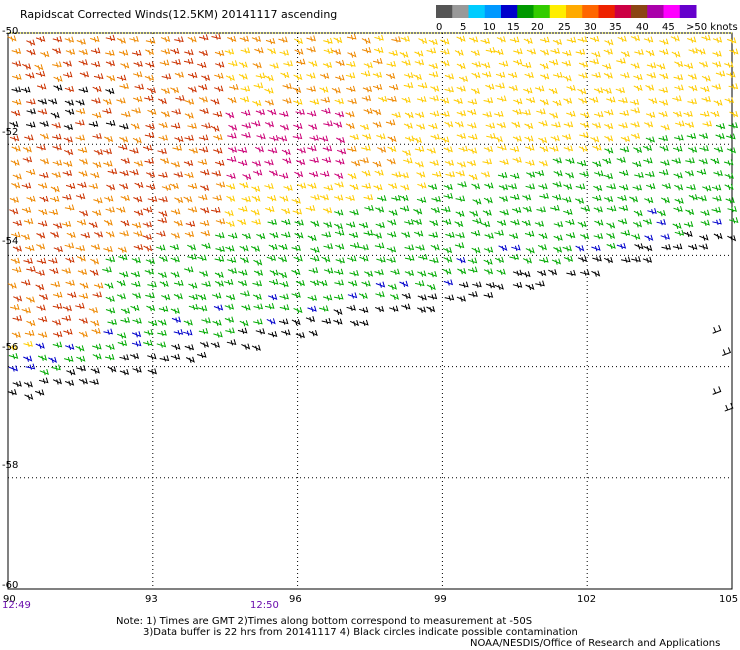  Describe the element at coordinates (513, 27) in the screenshot. I see `legend-label: 15` at that location.